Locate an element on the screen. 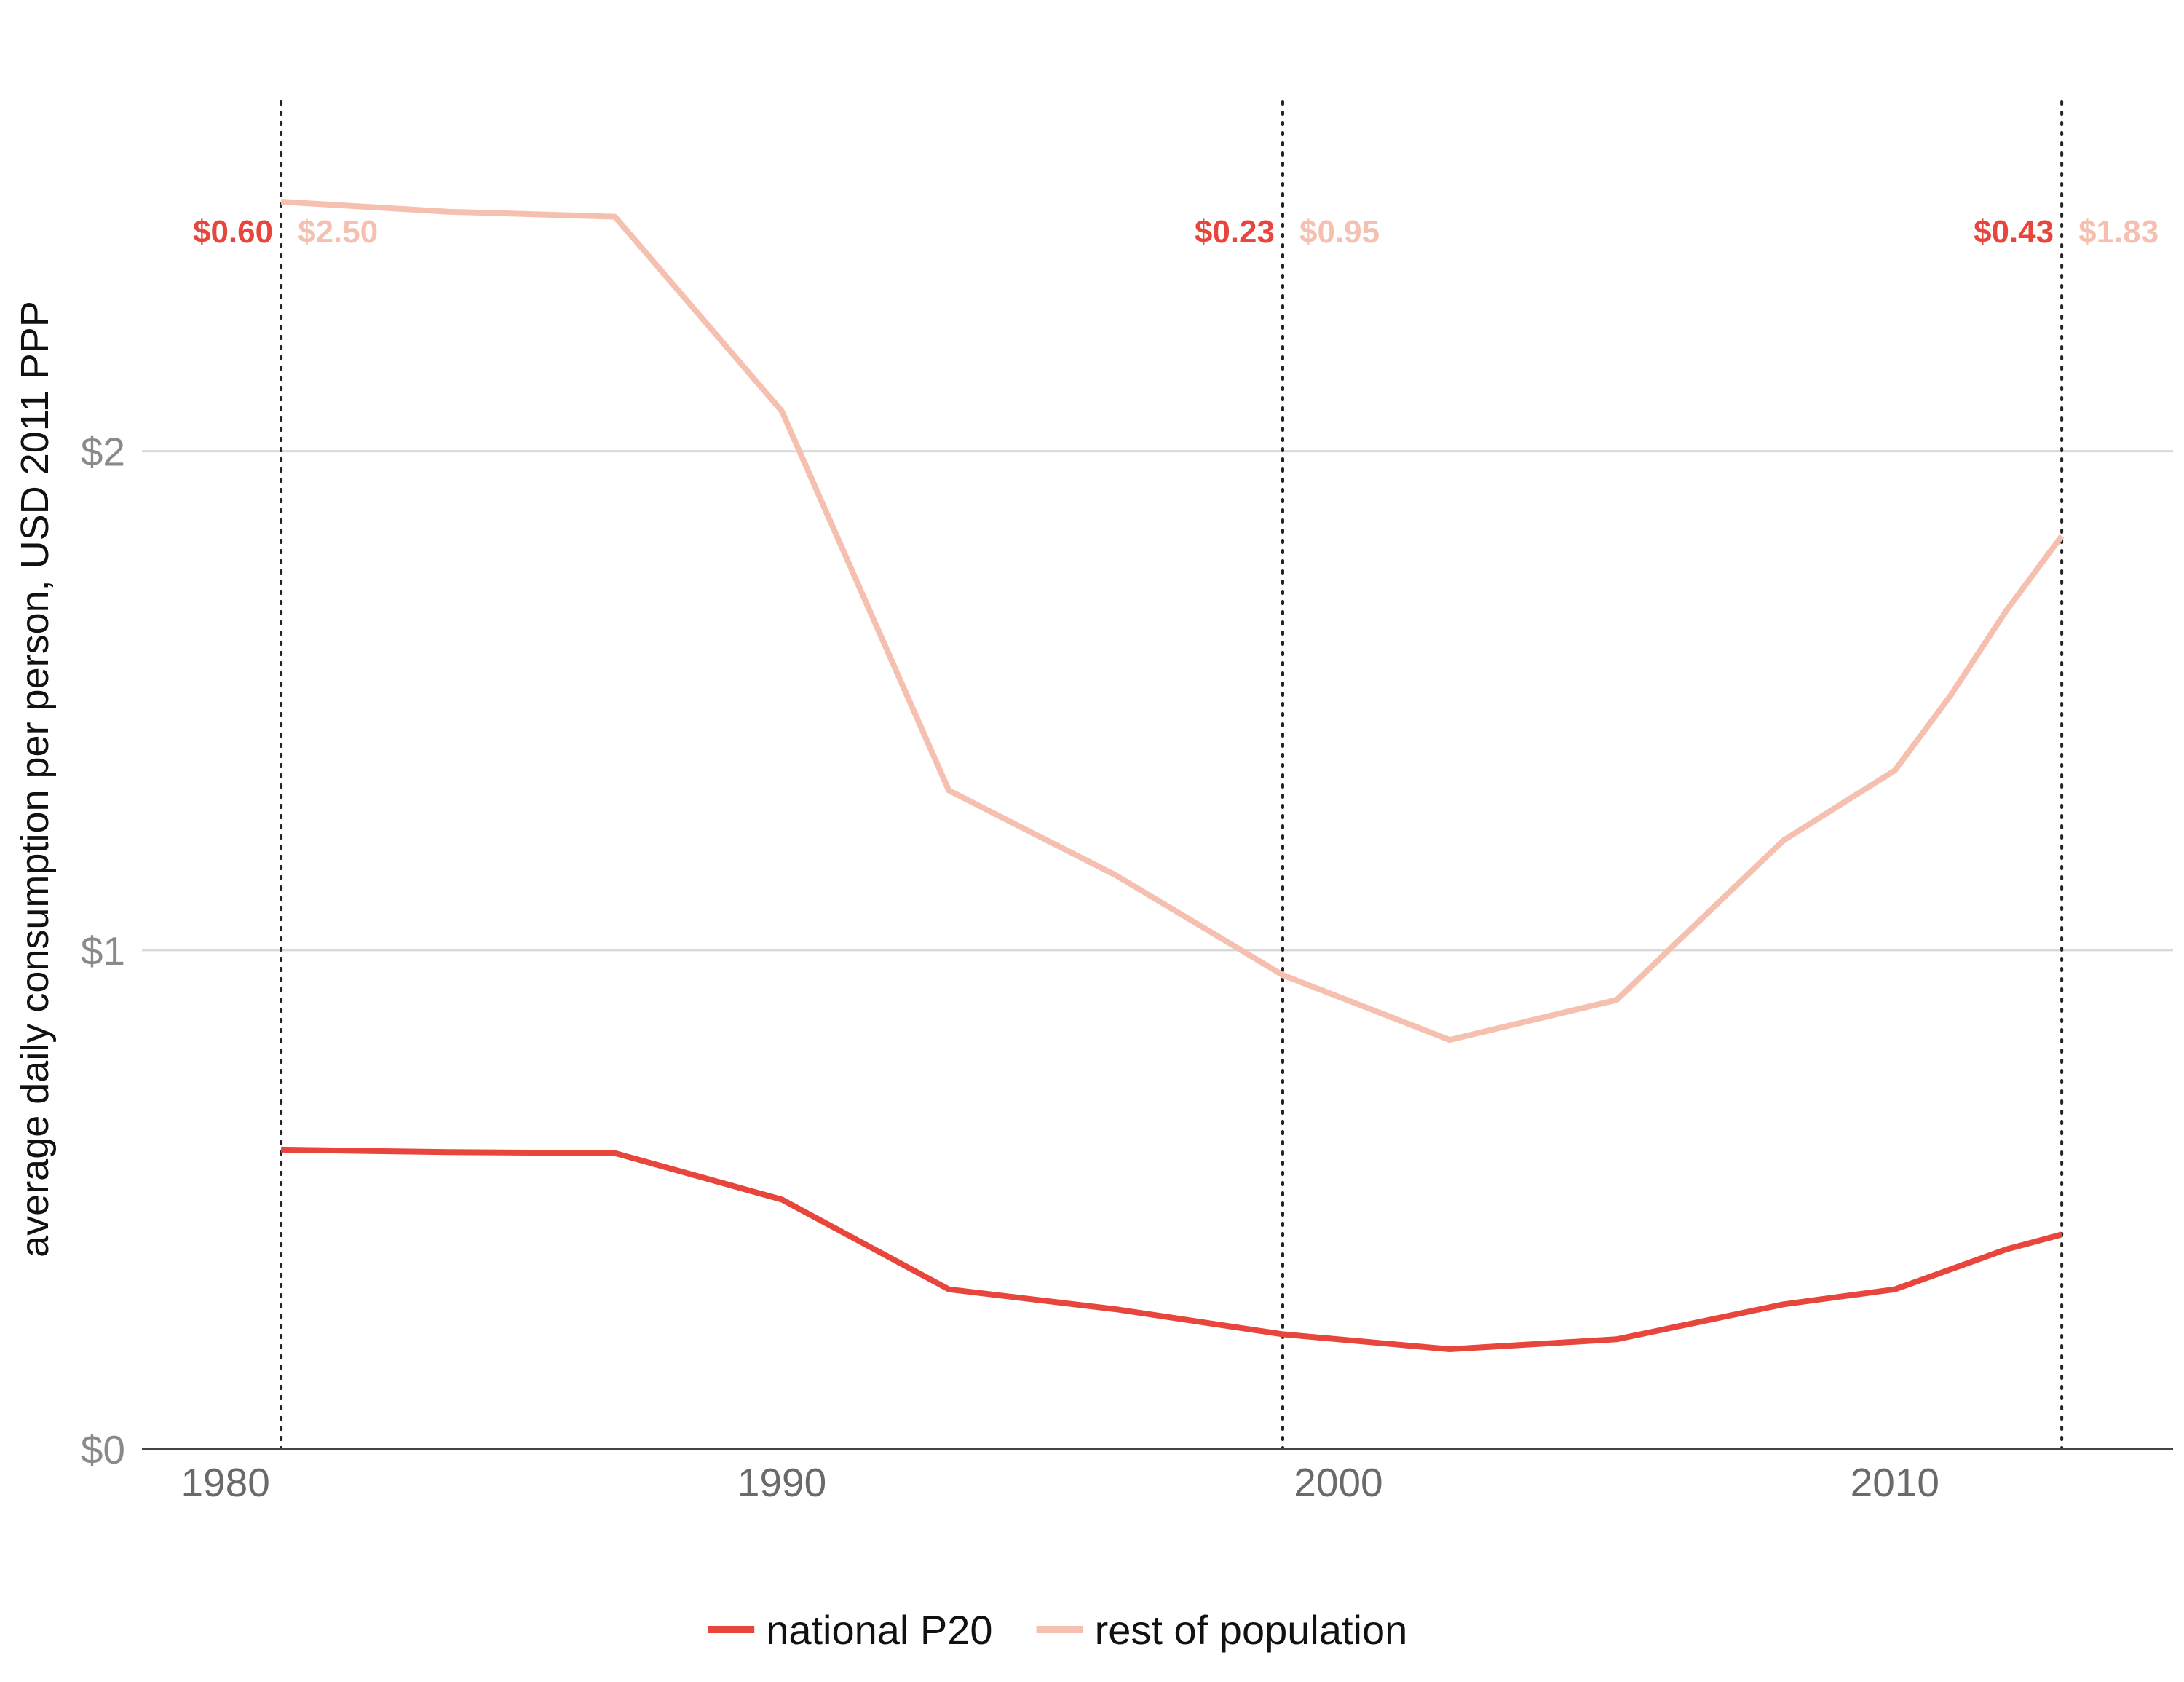 The height and width of the screenshot is (1682, 2184). x-tick-label: 1990 is located at coordinates (781, 1482).